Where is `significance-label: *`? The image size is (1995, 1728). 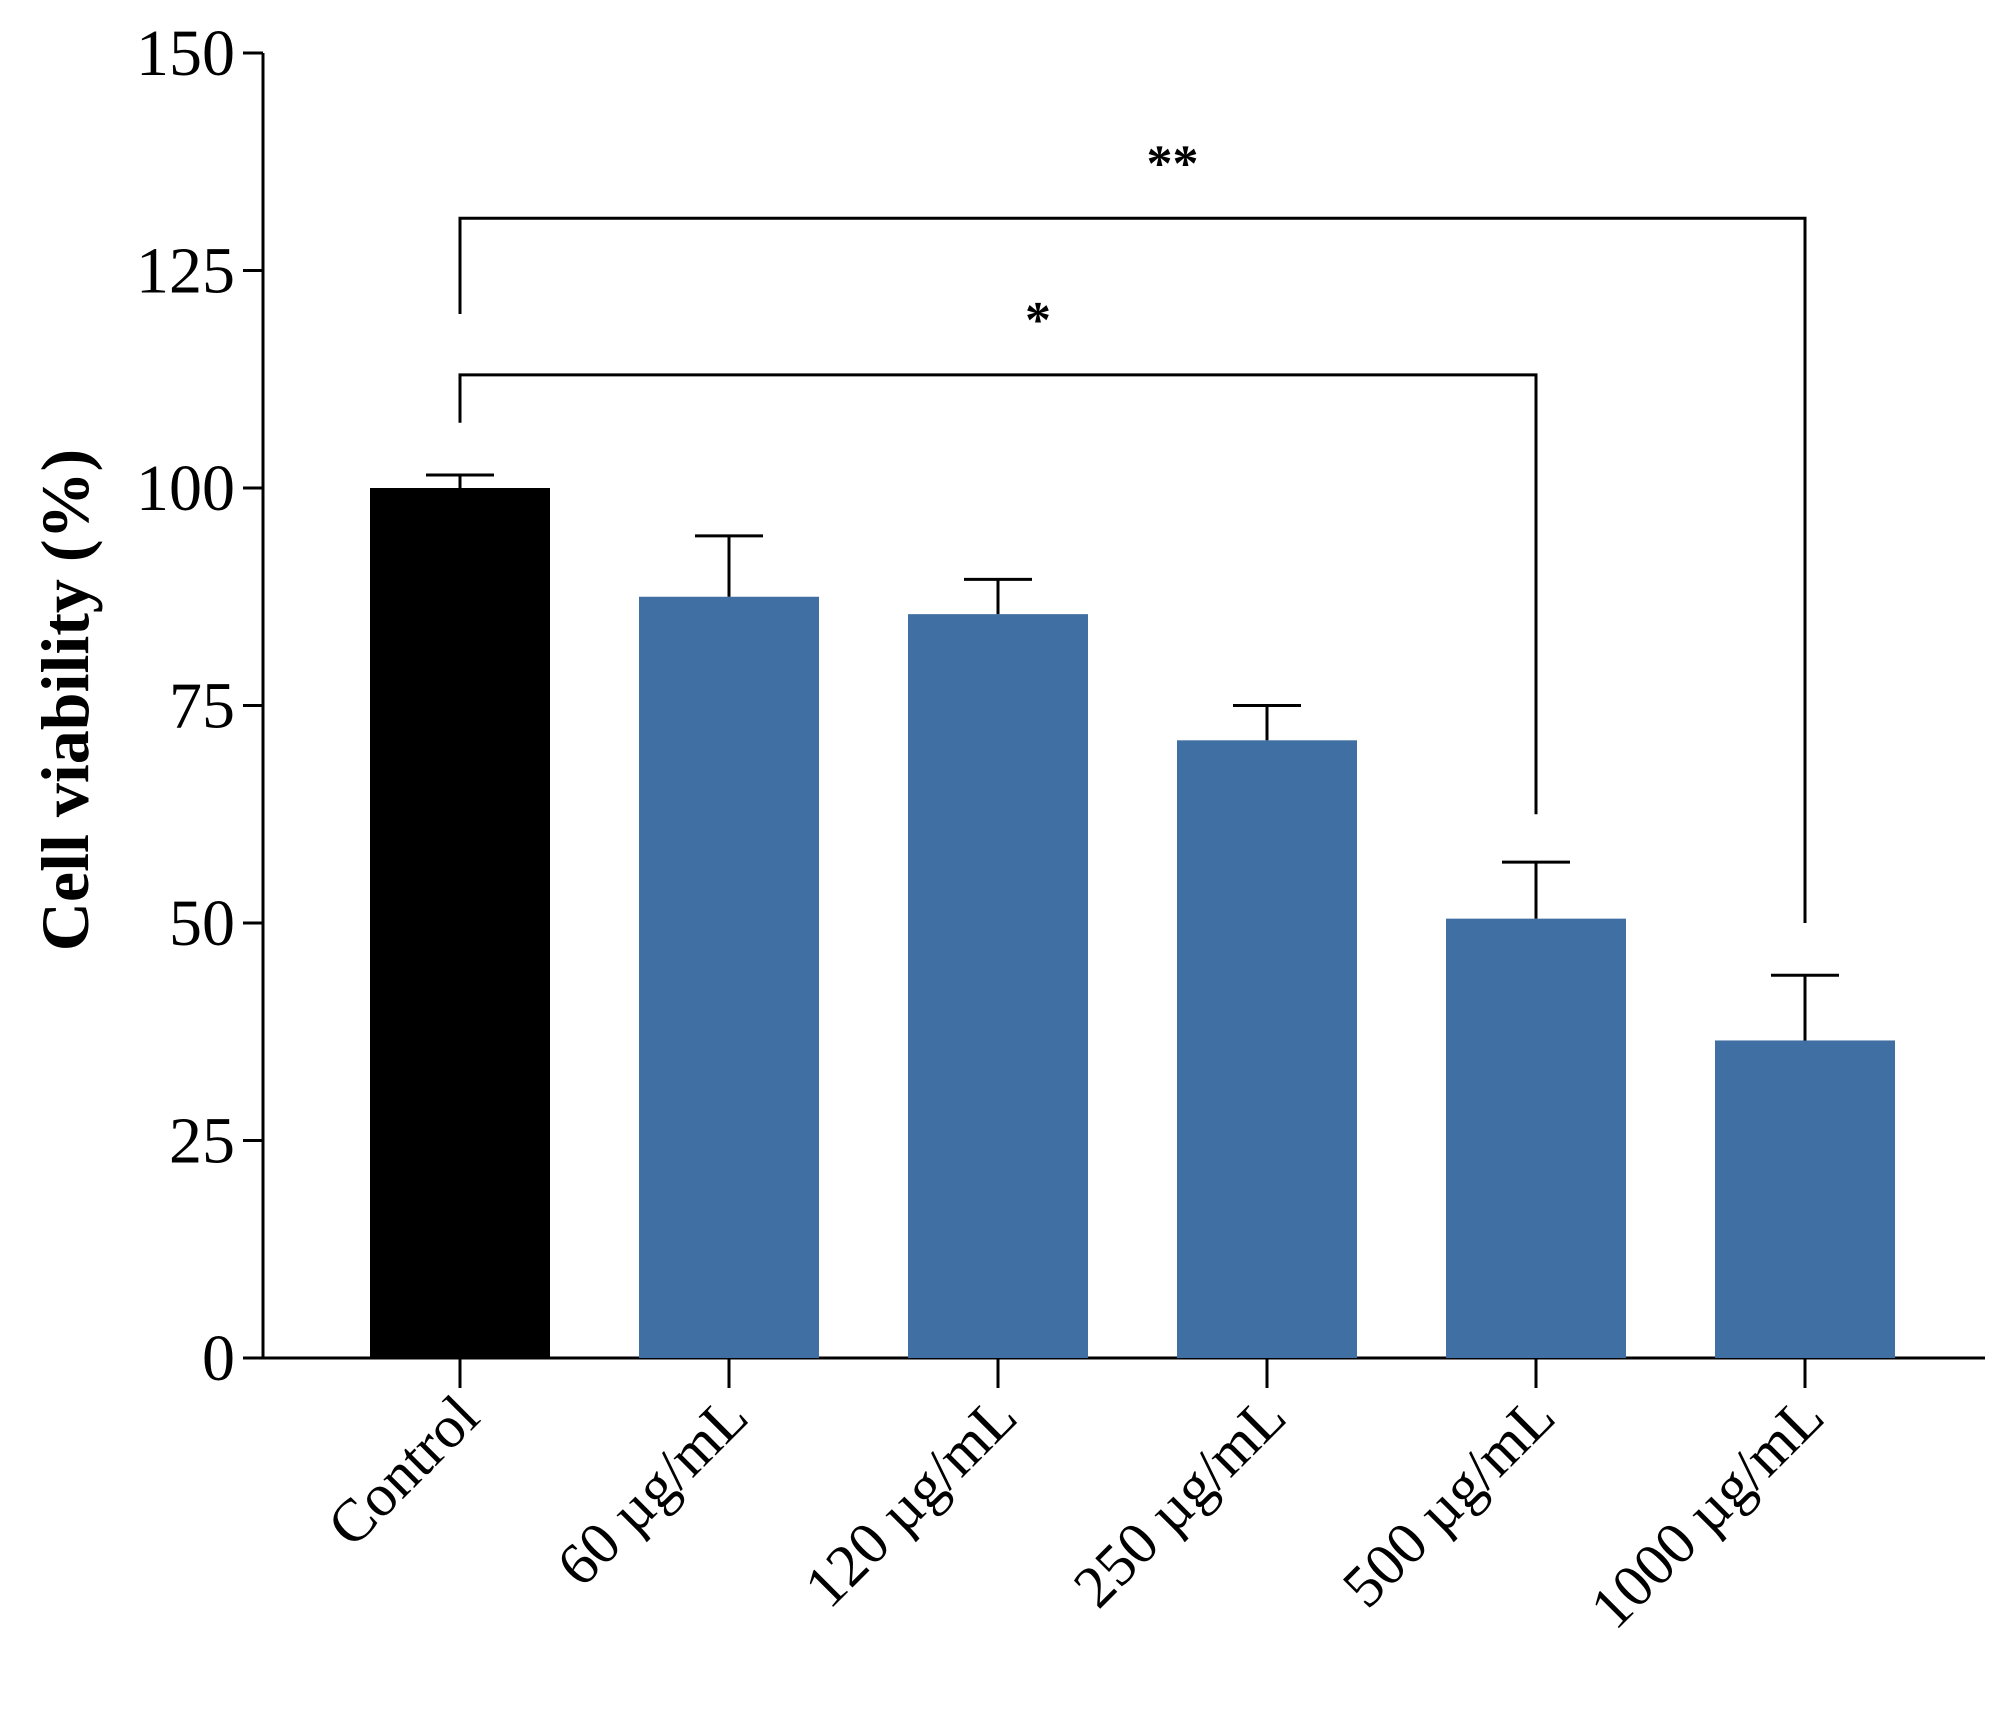
significance-label: * is located at coordinates (1038, 320).